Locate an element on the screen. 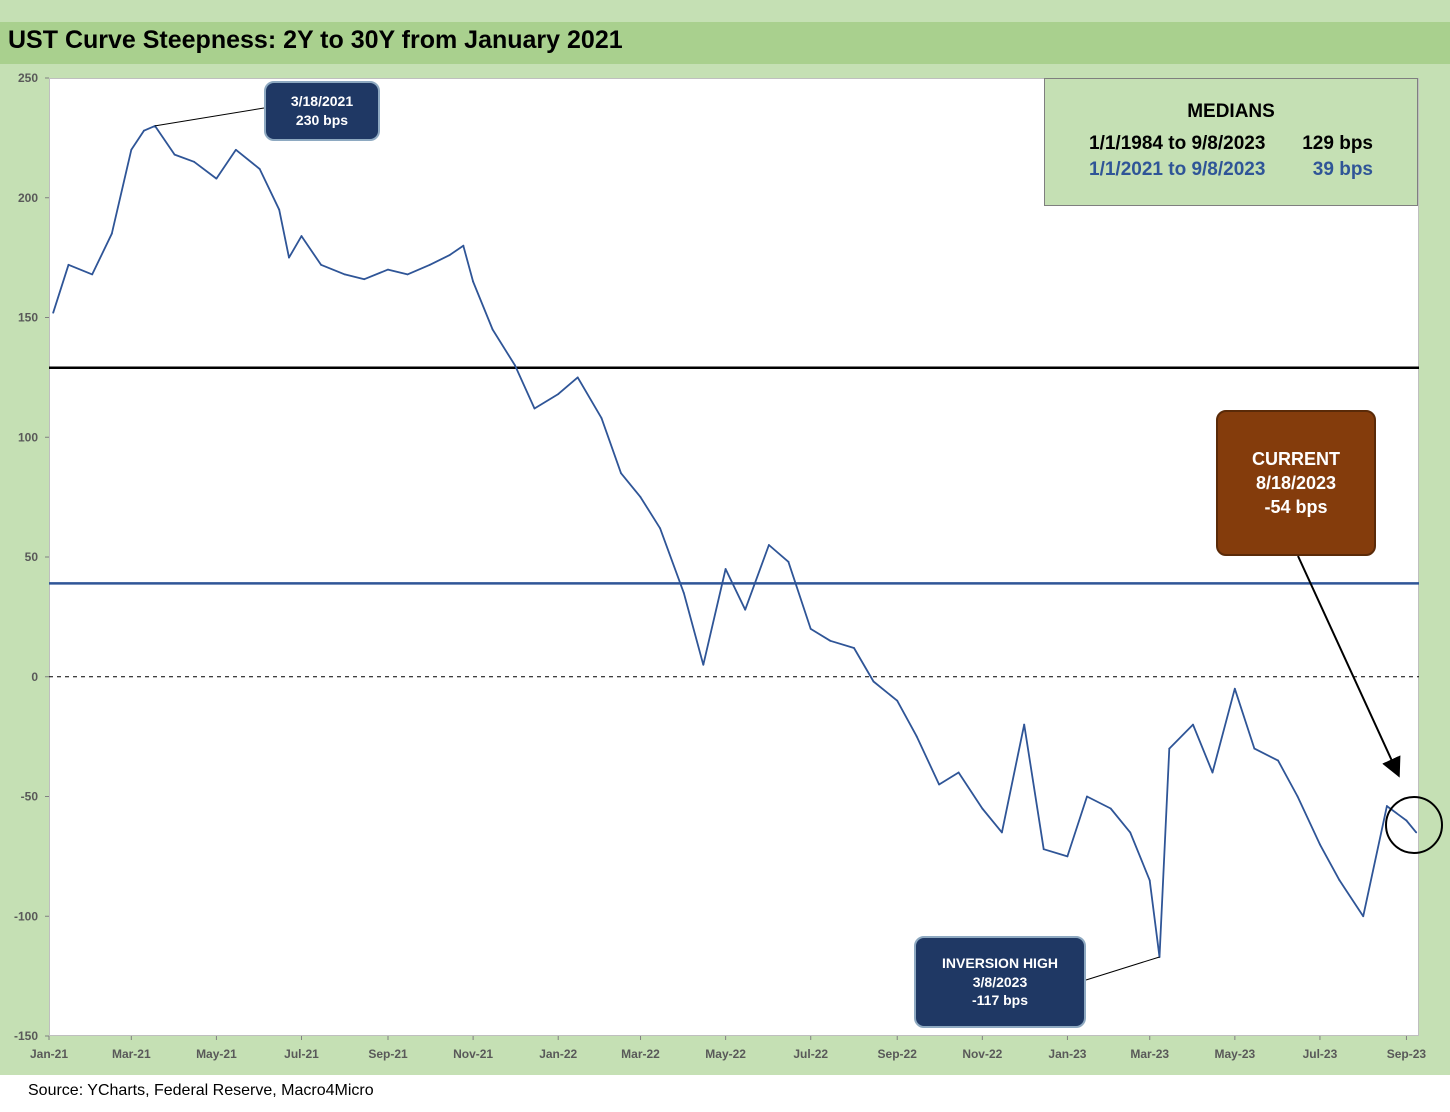  x-tick-label: Sep-21 is located at coordinates (388, 1054).